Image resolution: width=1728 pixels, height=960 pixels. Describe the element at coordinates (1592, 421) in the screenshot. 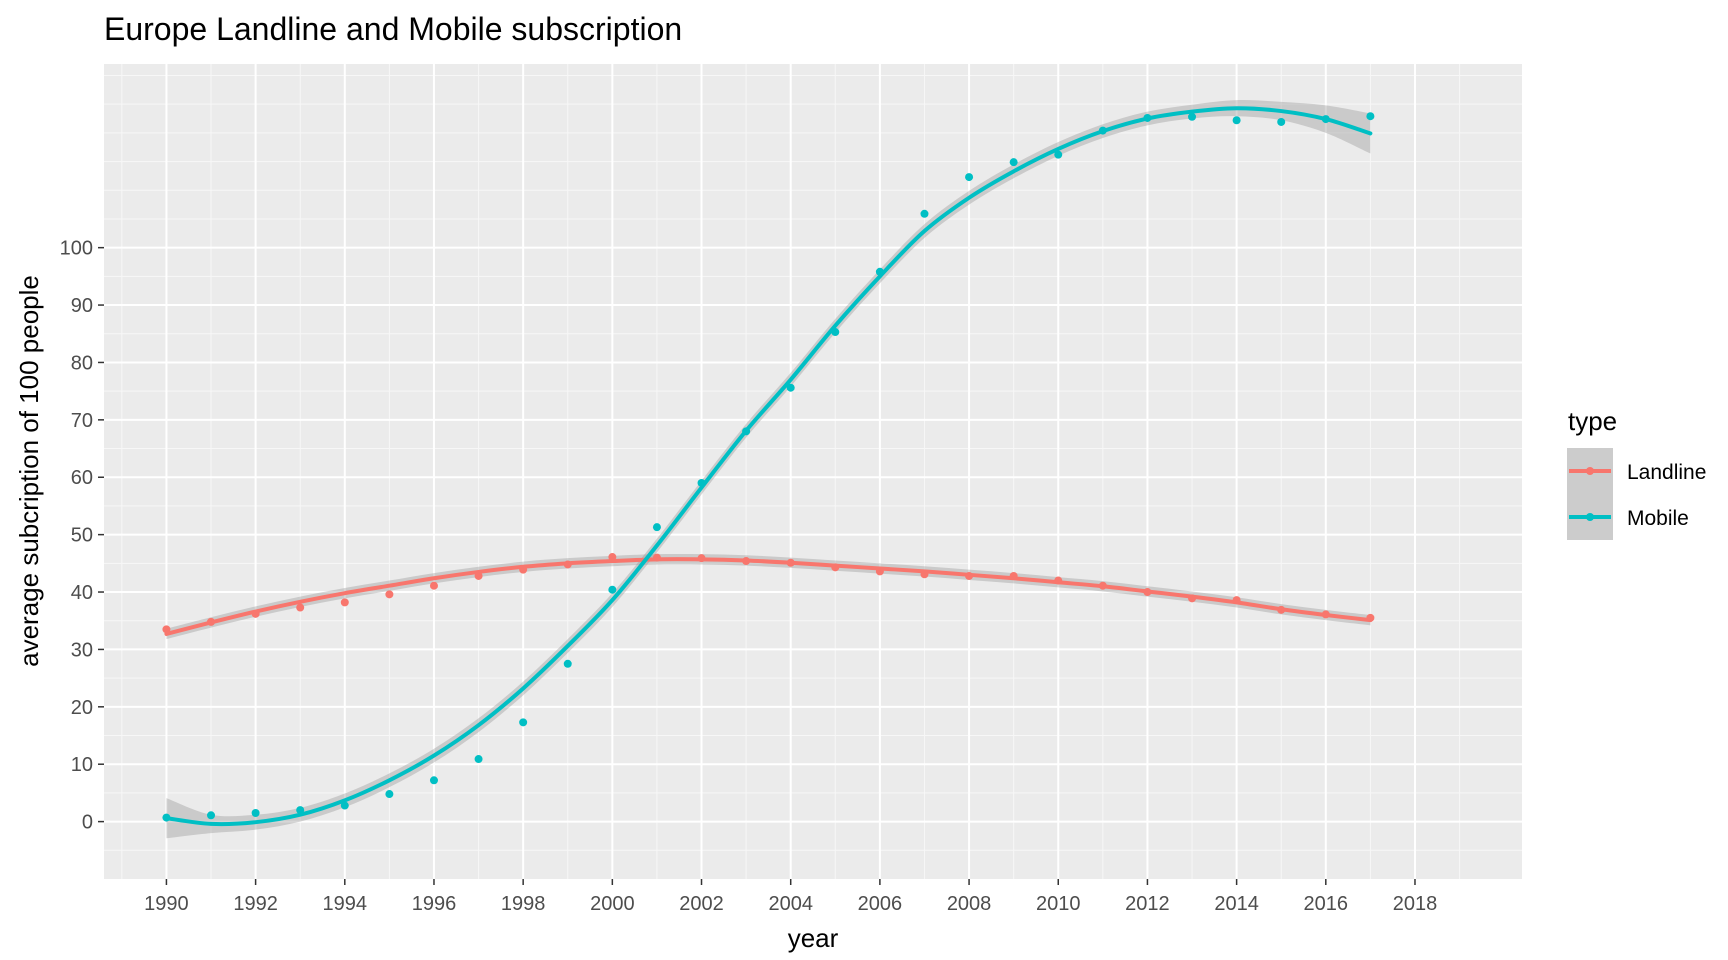

I see `legend-title: type` at that location.